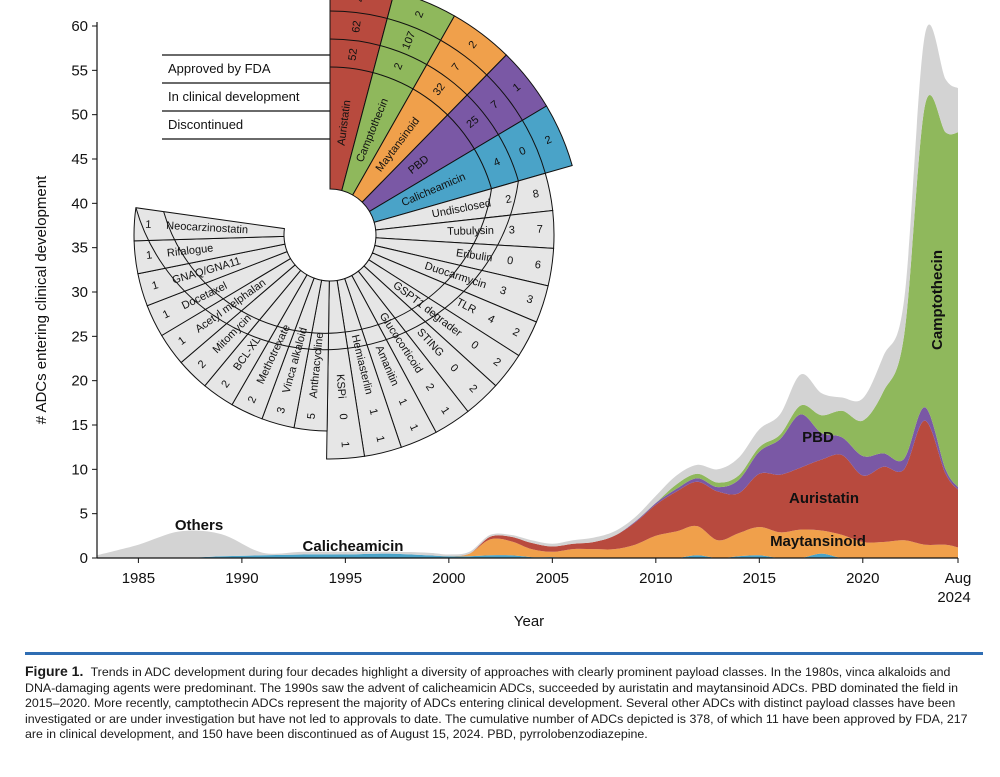 This screenshot has width=1000, height=777. I want to click on y-tick-label: 20, so click(79, 381).